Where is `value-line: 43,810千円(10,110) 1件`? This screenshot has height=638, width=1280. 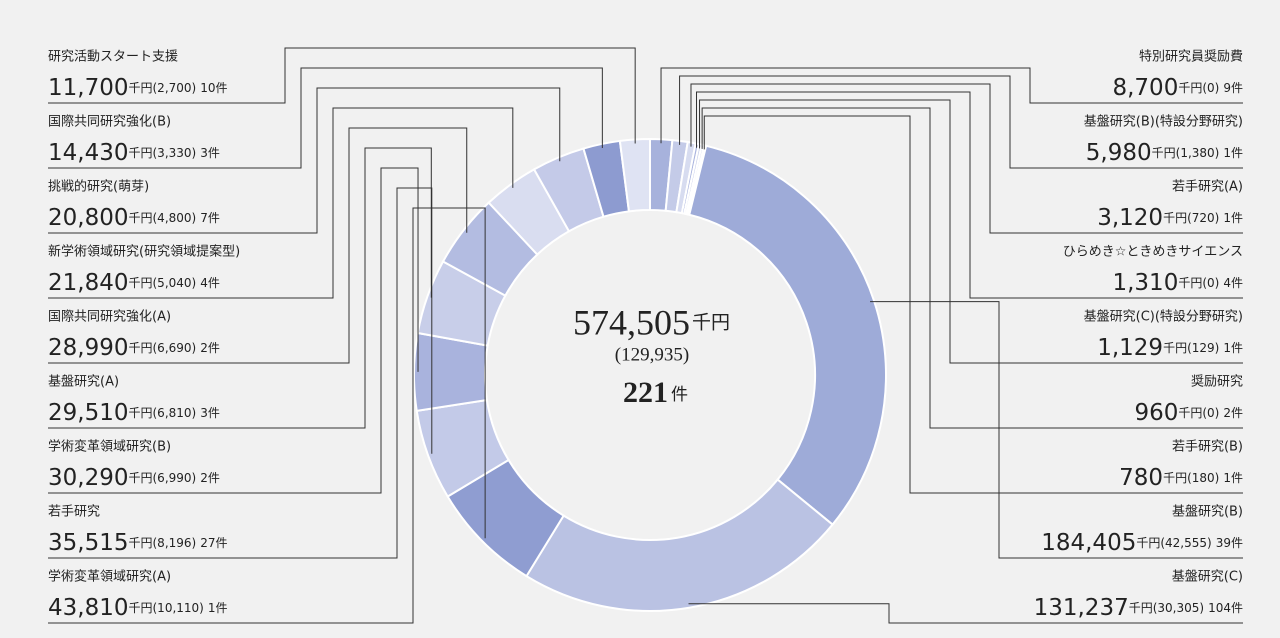 value-line: 43,810千円(10,110) 1件 is located at coordinates (138, 608).